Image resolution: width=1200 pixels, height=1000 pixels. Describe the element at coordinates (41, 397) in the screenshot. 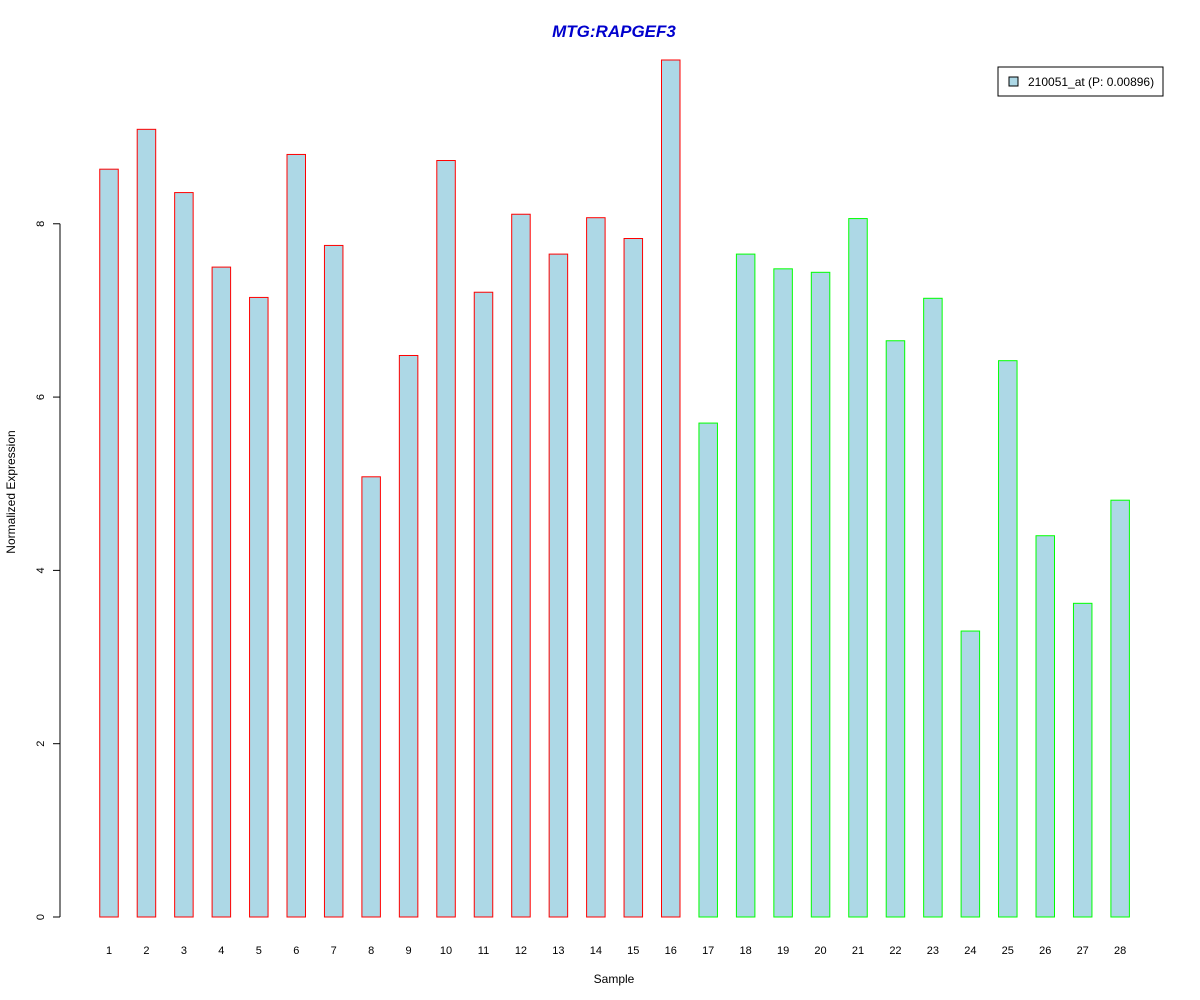

I see `y-tick-label: 6` at that location.